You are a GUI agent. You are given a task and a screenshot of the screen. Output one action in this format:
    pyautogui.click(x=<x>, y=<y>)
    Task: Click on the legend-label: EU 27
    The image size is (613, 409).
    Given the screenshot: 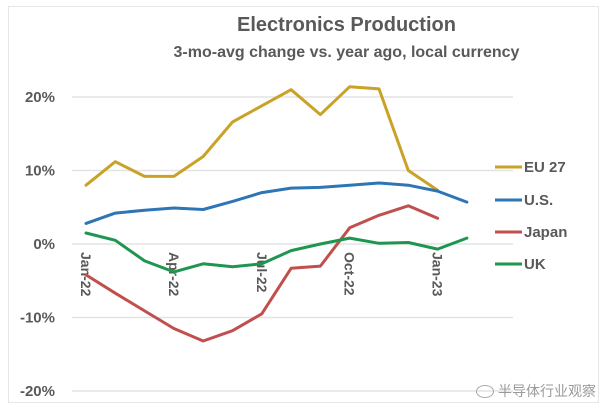 What is the action you would take?
    pyautogui.click(x=545, y=167)
    